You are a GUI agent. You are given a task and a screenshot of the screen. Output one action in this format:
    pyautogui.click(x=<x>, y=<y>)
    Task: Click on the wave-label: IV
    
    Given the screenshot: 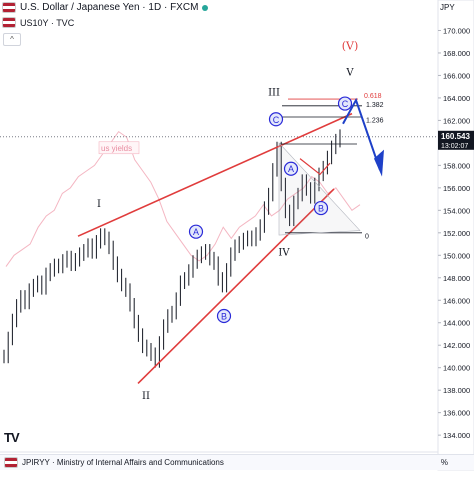 What is the action you would take?
    pyautogui.click(x=284, y=252)
    